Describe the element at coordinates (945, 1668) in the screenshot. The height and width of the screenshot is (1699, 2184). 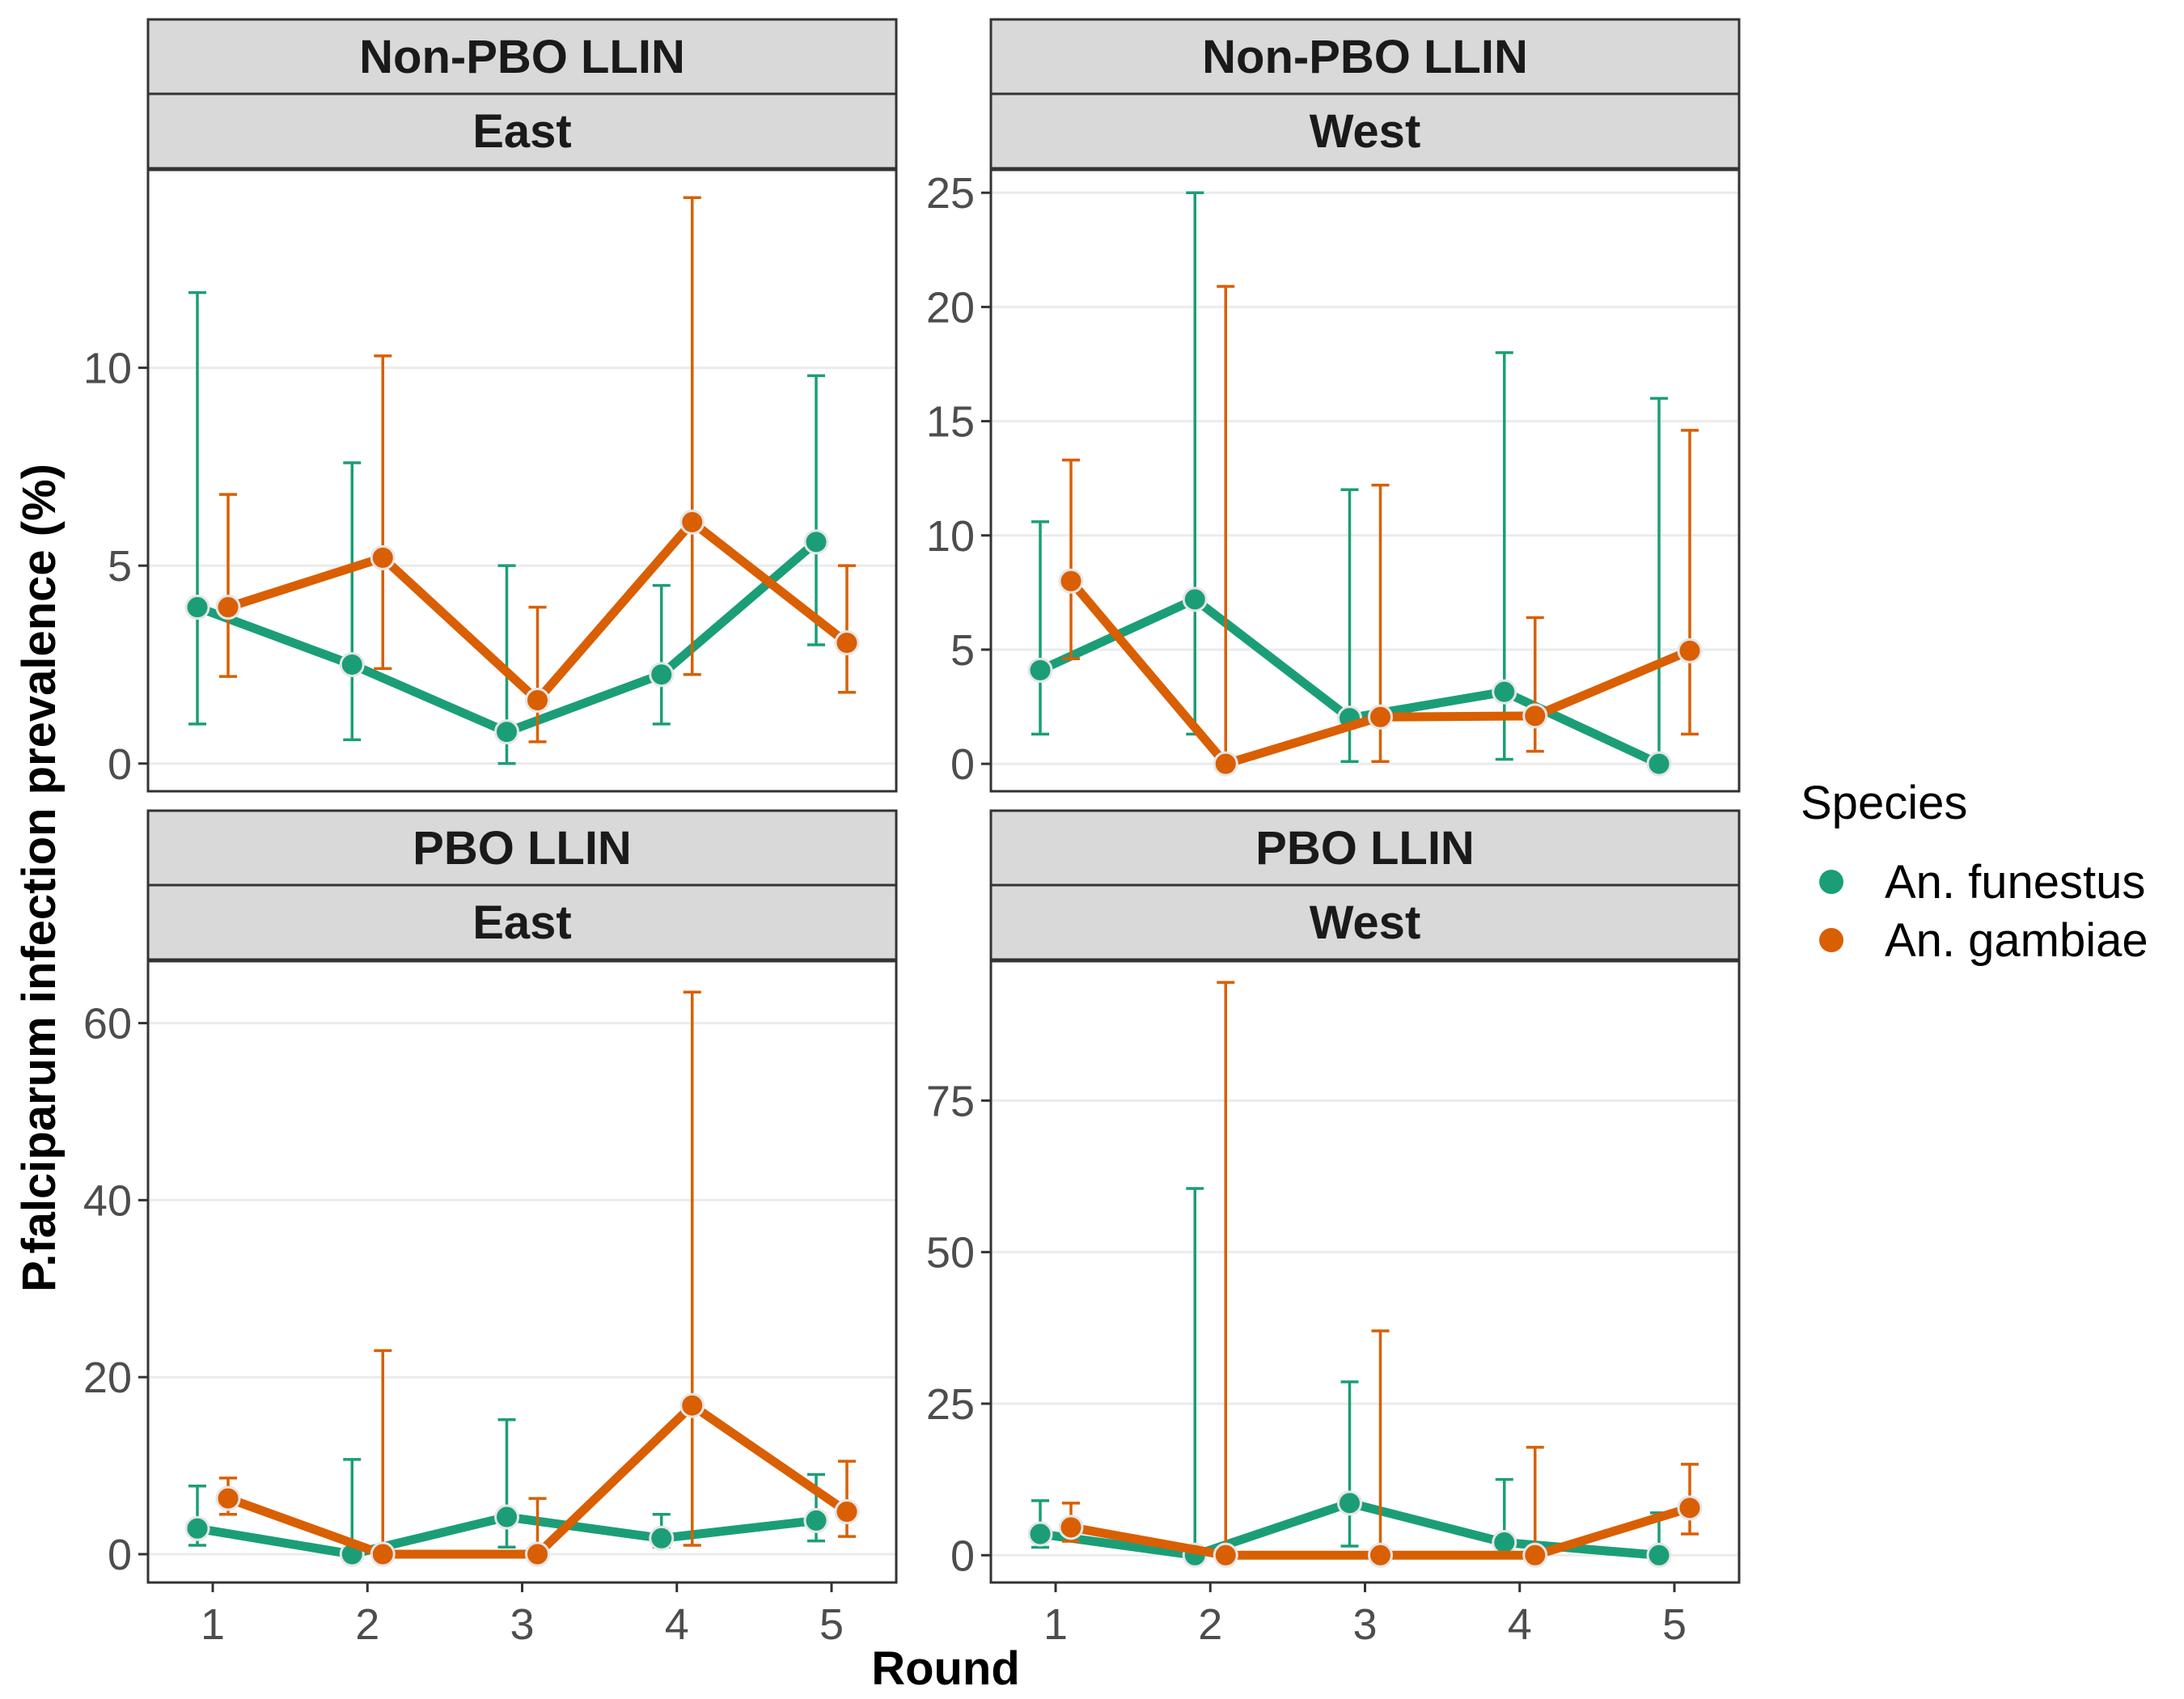
I see `x-axis-title: Round` at that location.